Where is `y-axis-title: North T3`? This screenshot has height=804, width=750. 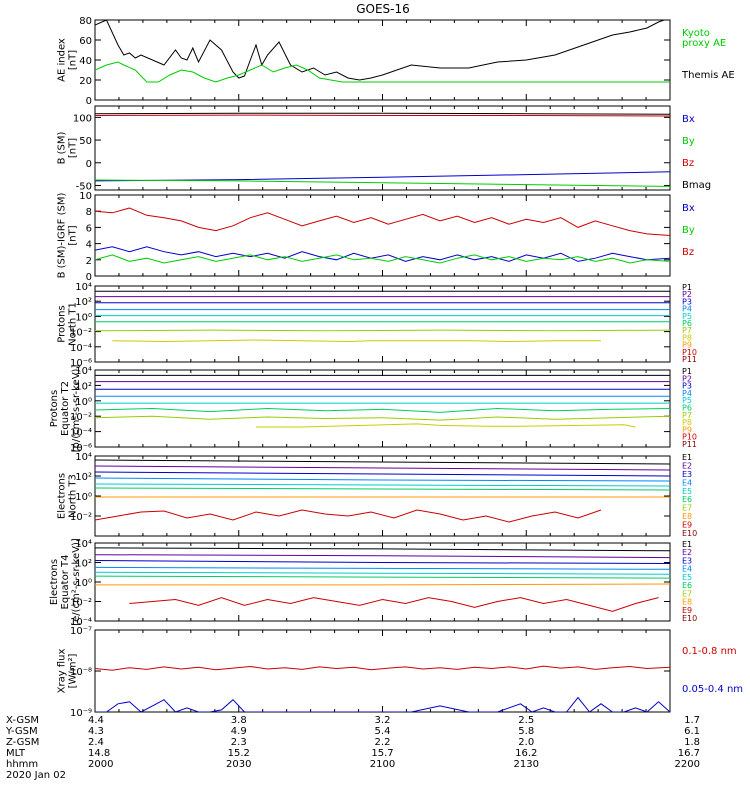
y-axis-title: North T3 is located at coordinates (73, 496).